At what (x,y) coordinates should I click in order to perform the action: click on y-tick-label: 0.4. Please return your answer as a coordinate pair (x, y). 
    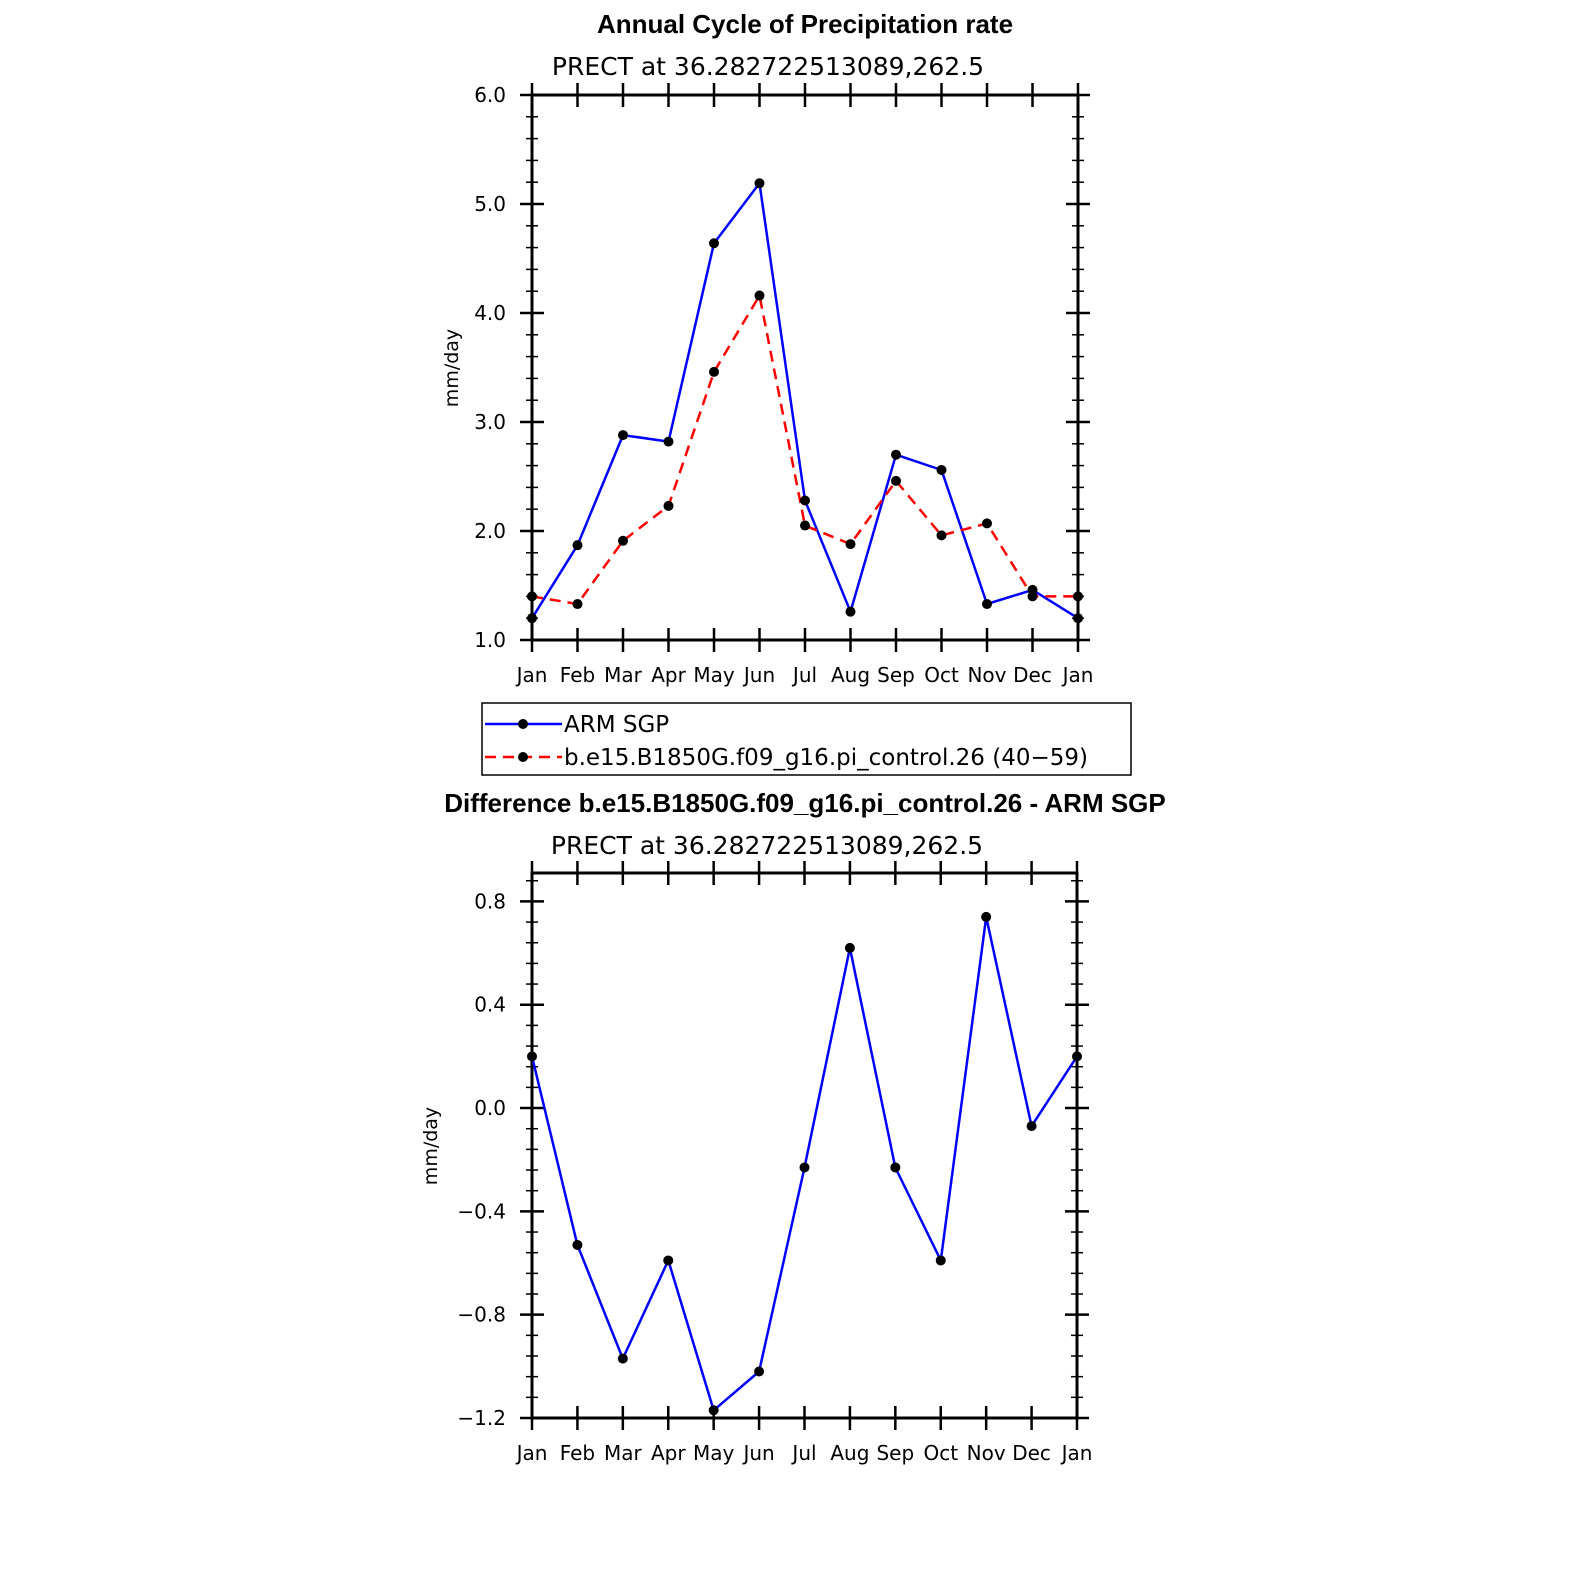
    Looking at the image, I should click on (490, 1005).